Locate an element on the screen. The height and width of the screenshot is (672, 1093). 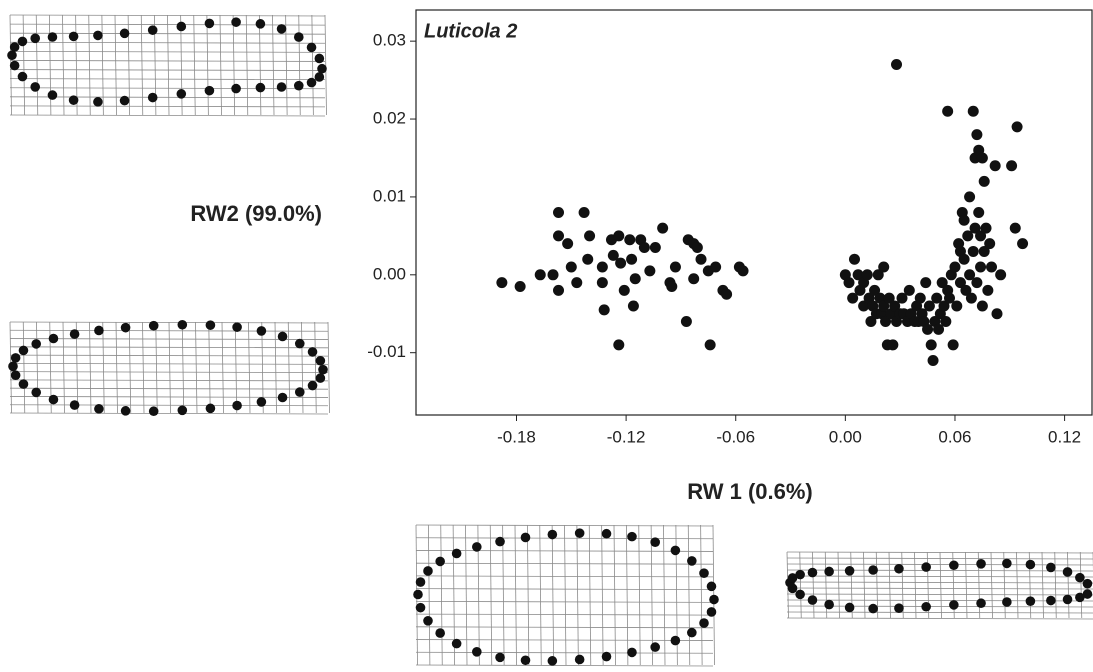
y-axis-label: RW2 (99.0%) is located at coordinates (256, 213).